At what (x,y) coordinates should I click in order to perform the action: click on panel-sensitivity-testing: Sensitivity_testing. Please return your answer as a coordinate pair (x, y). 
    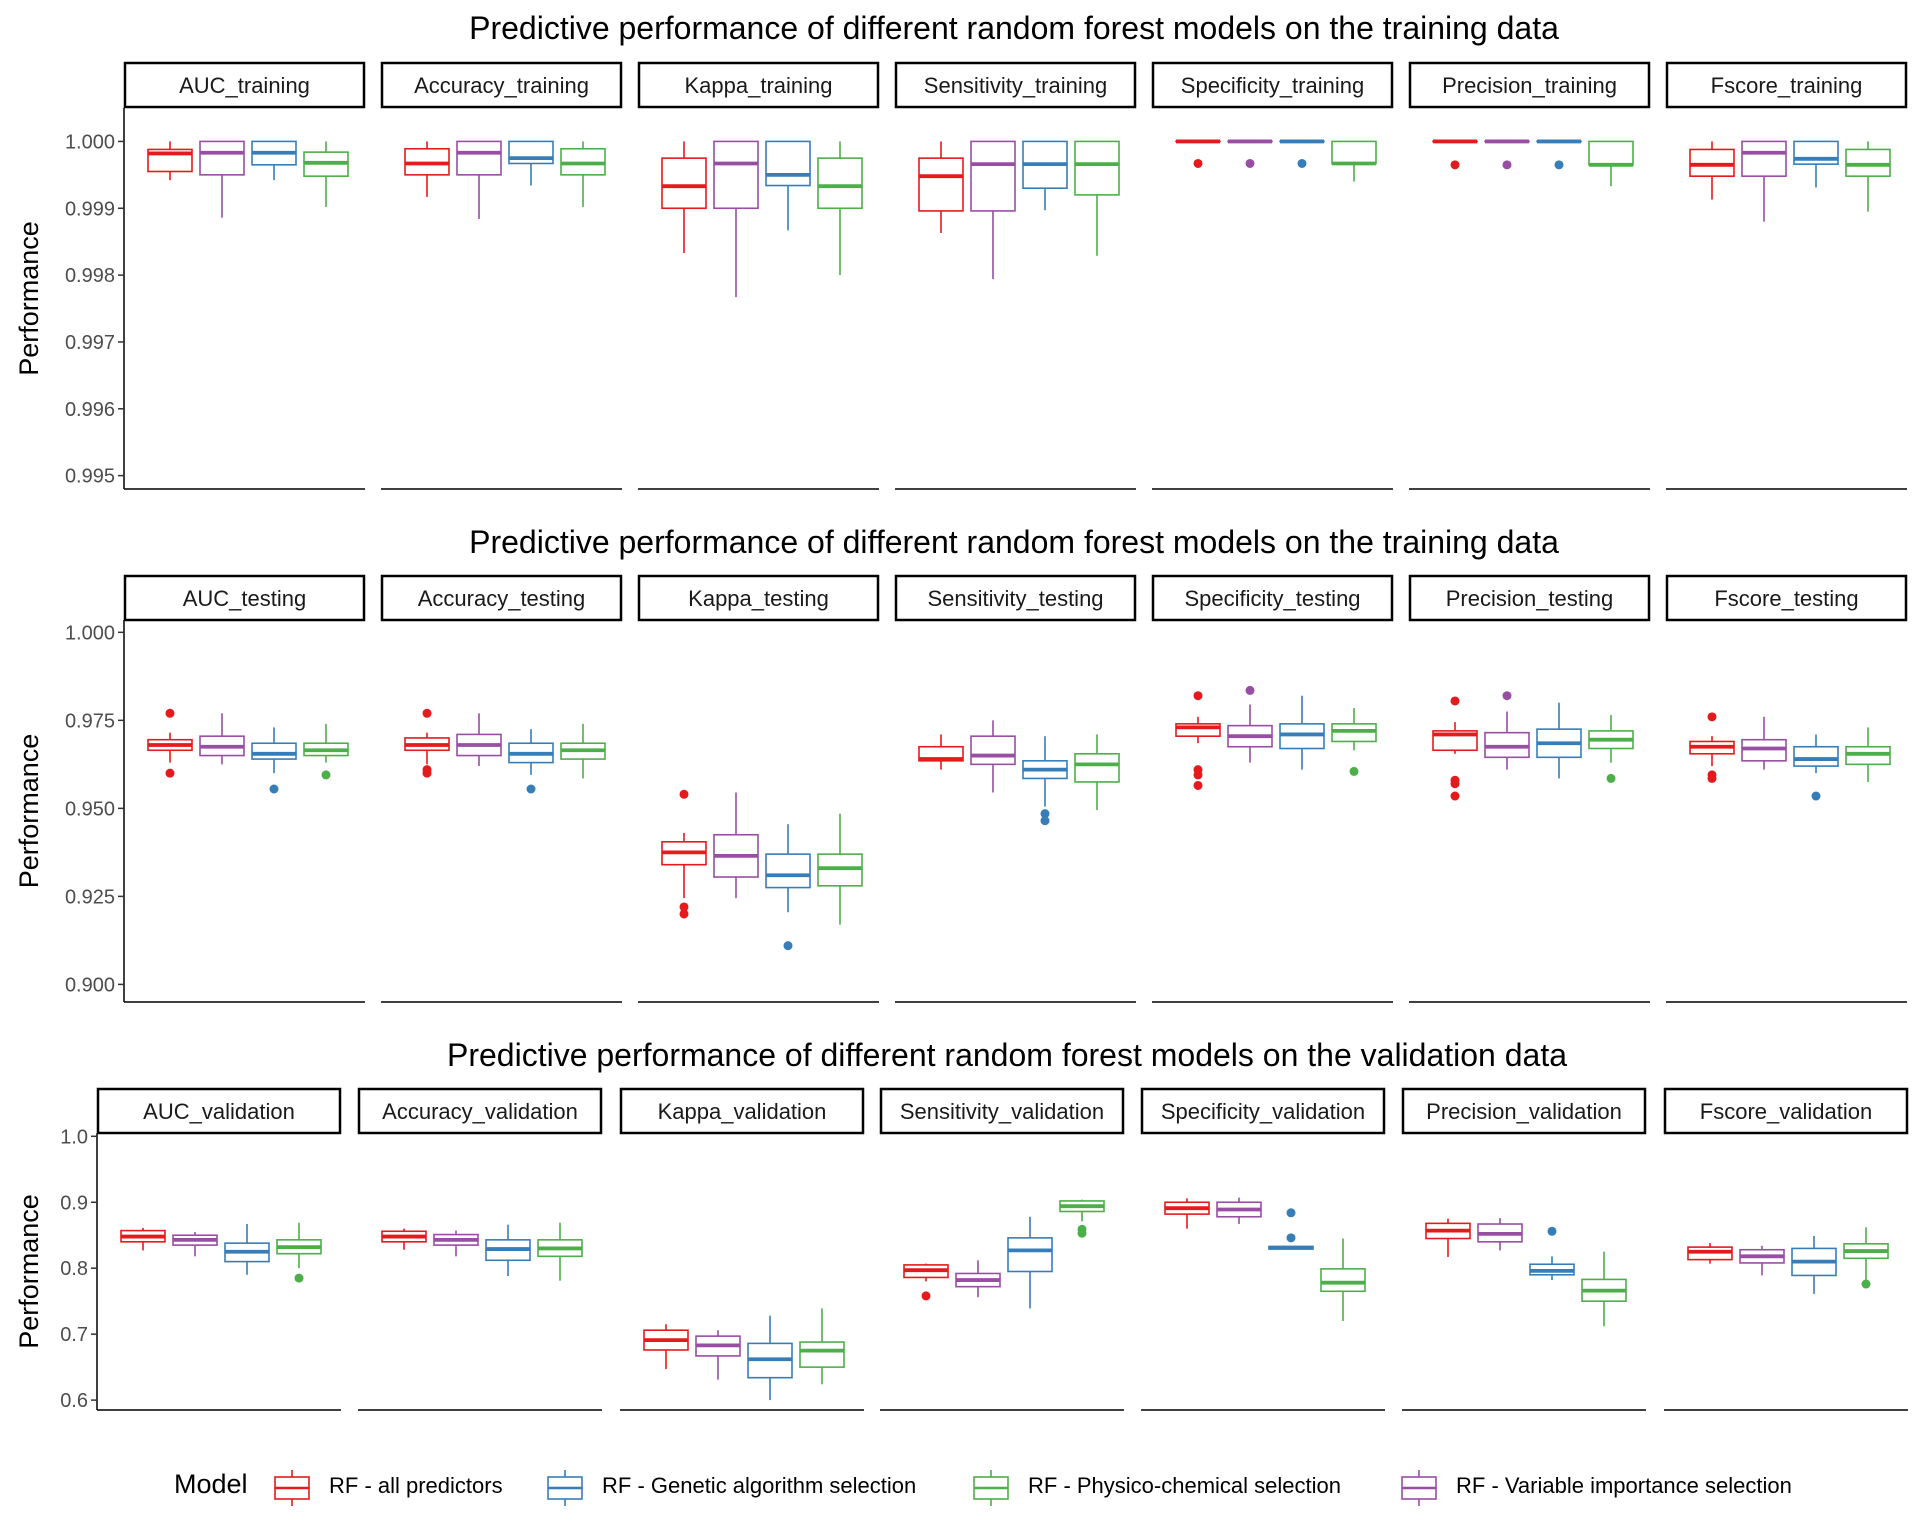
    Looking at the image, I should click on (1015, 788).